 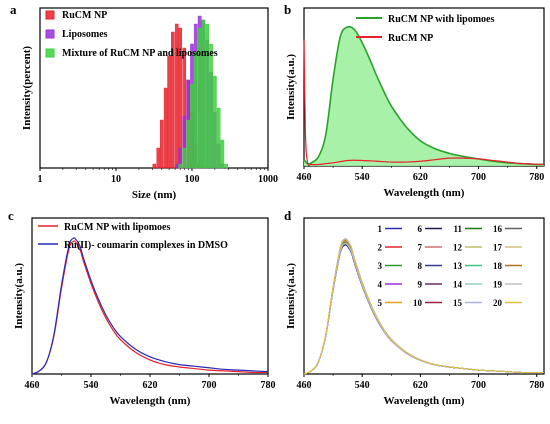 I want to click on x-tick-label: 1, so click(x=40, y=179).